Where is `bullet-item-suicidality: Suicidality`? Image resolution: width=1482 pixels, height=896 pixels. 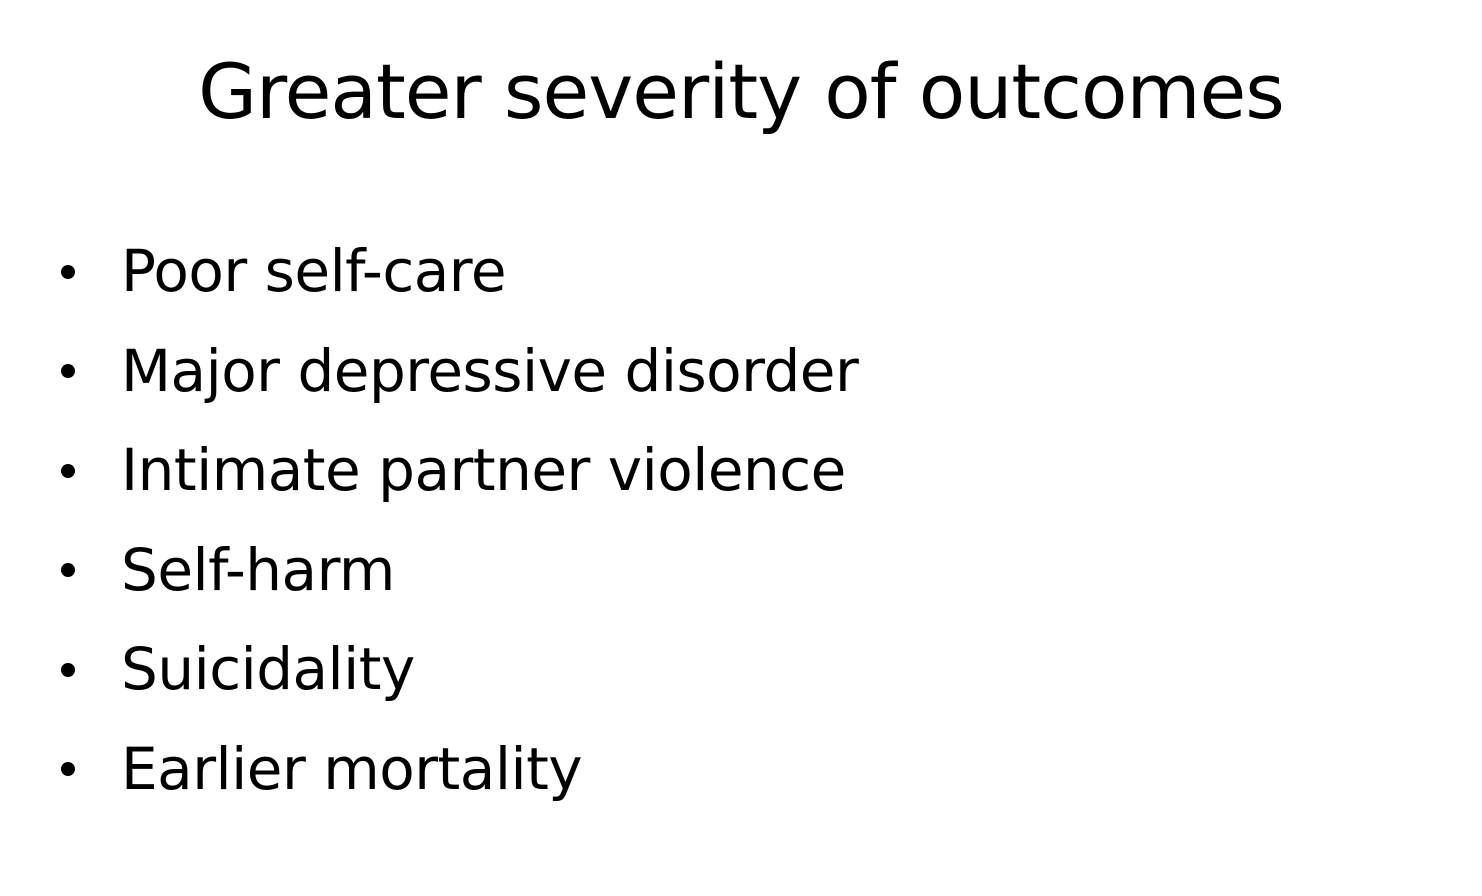
bullet-item-suicidality: Suicidality is located at coordinates (457, 670).